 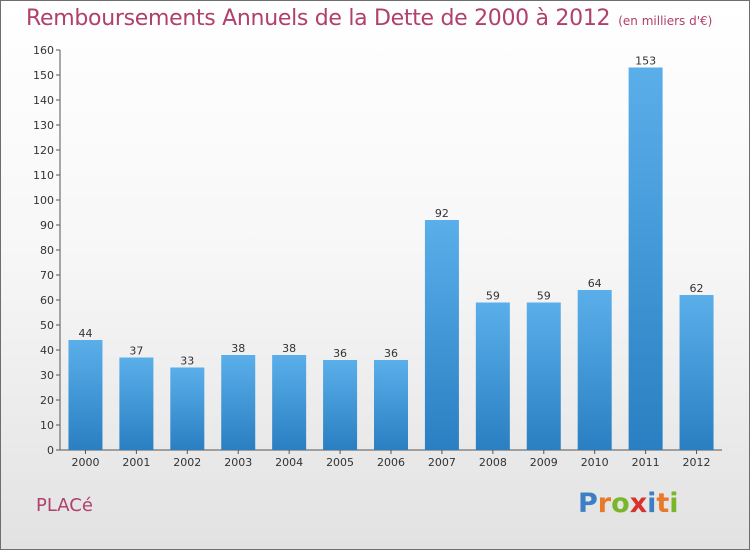 I want to click on bar-value-label: 62, so click(x=697, y=288).